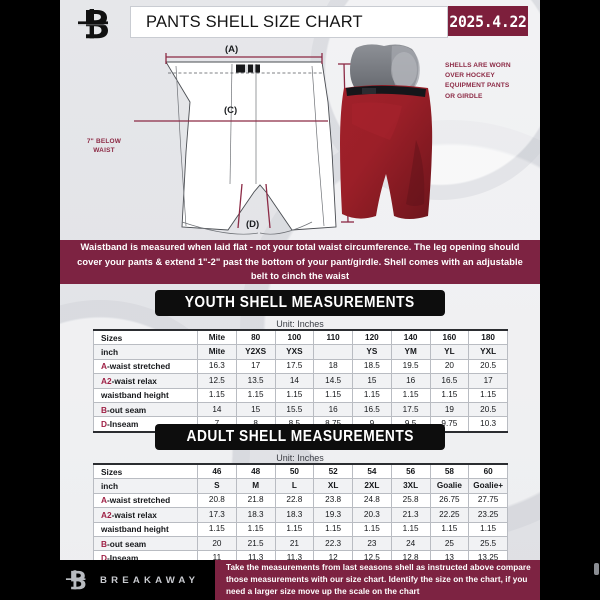 This screenshot has height=600, width=600. I want to click on table-cell: 26.75, so click(449, 500).